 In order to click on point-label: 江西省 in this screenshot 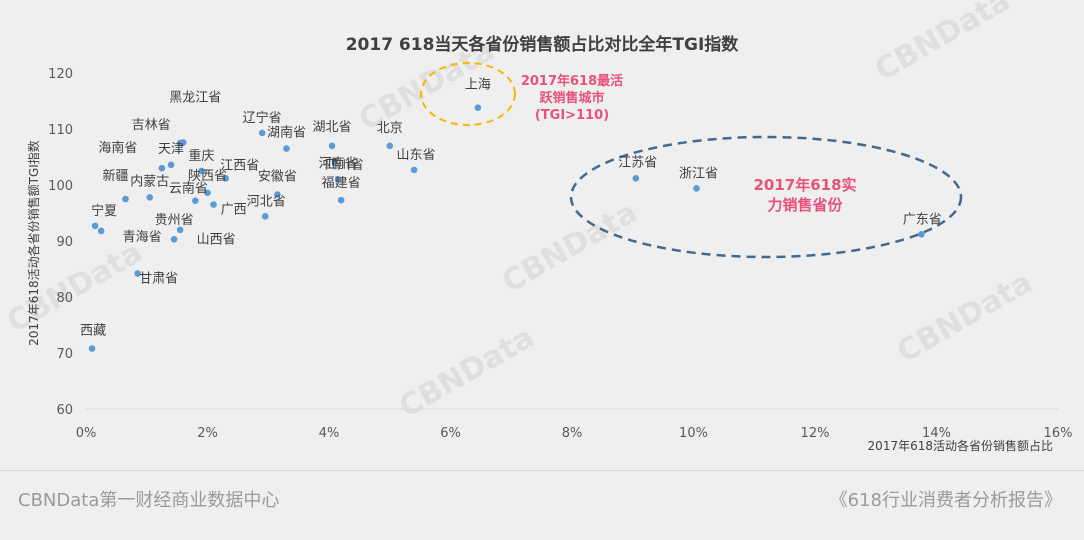, I will do `click(239, 165)`.